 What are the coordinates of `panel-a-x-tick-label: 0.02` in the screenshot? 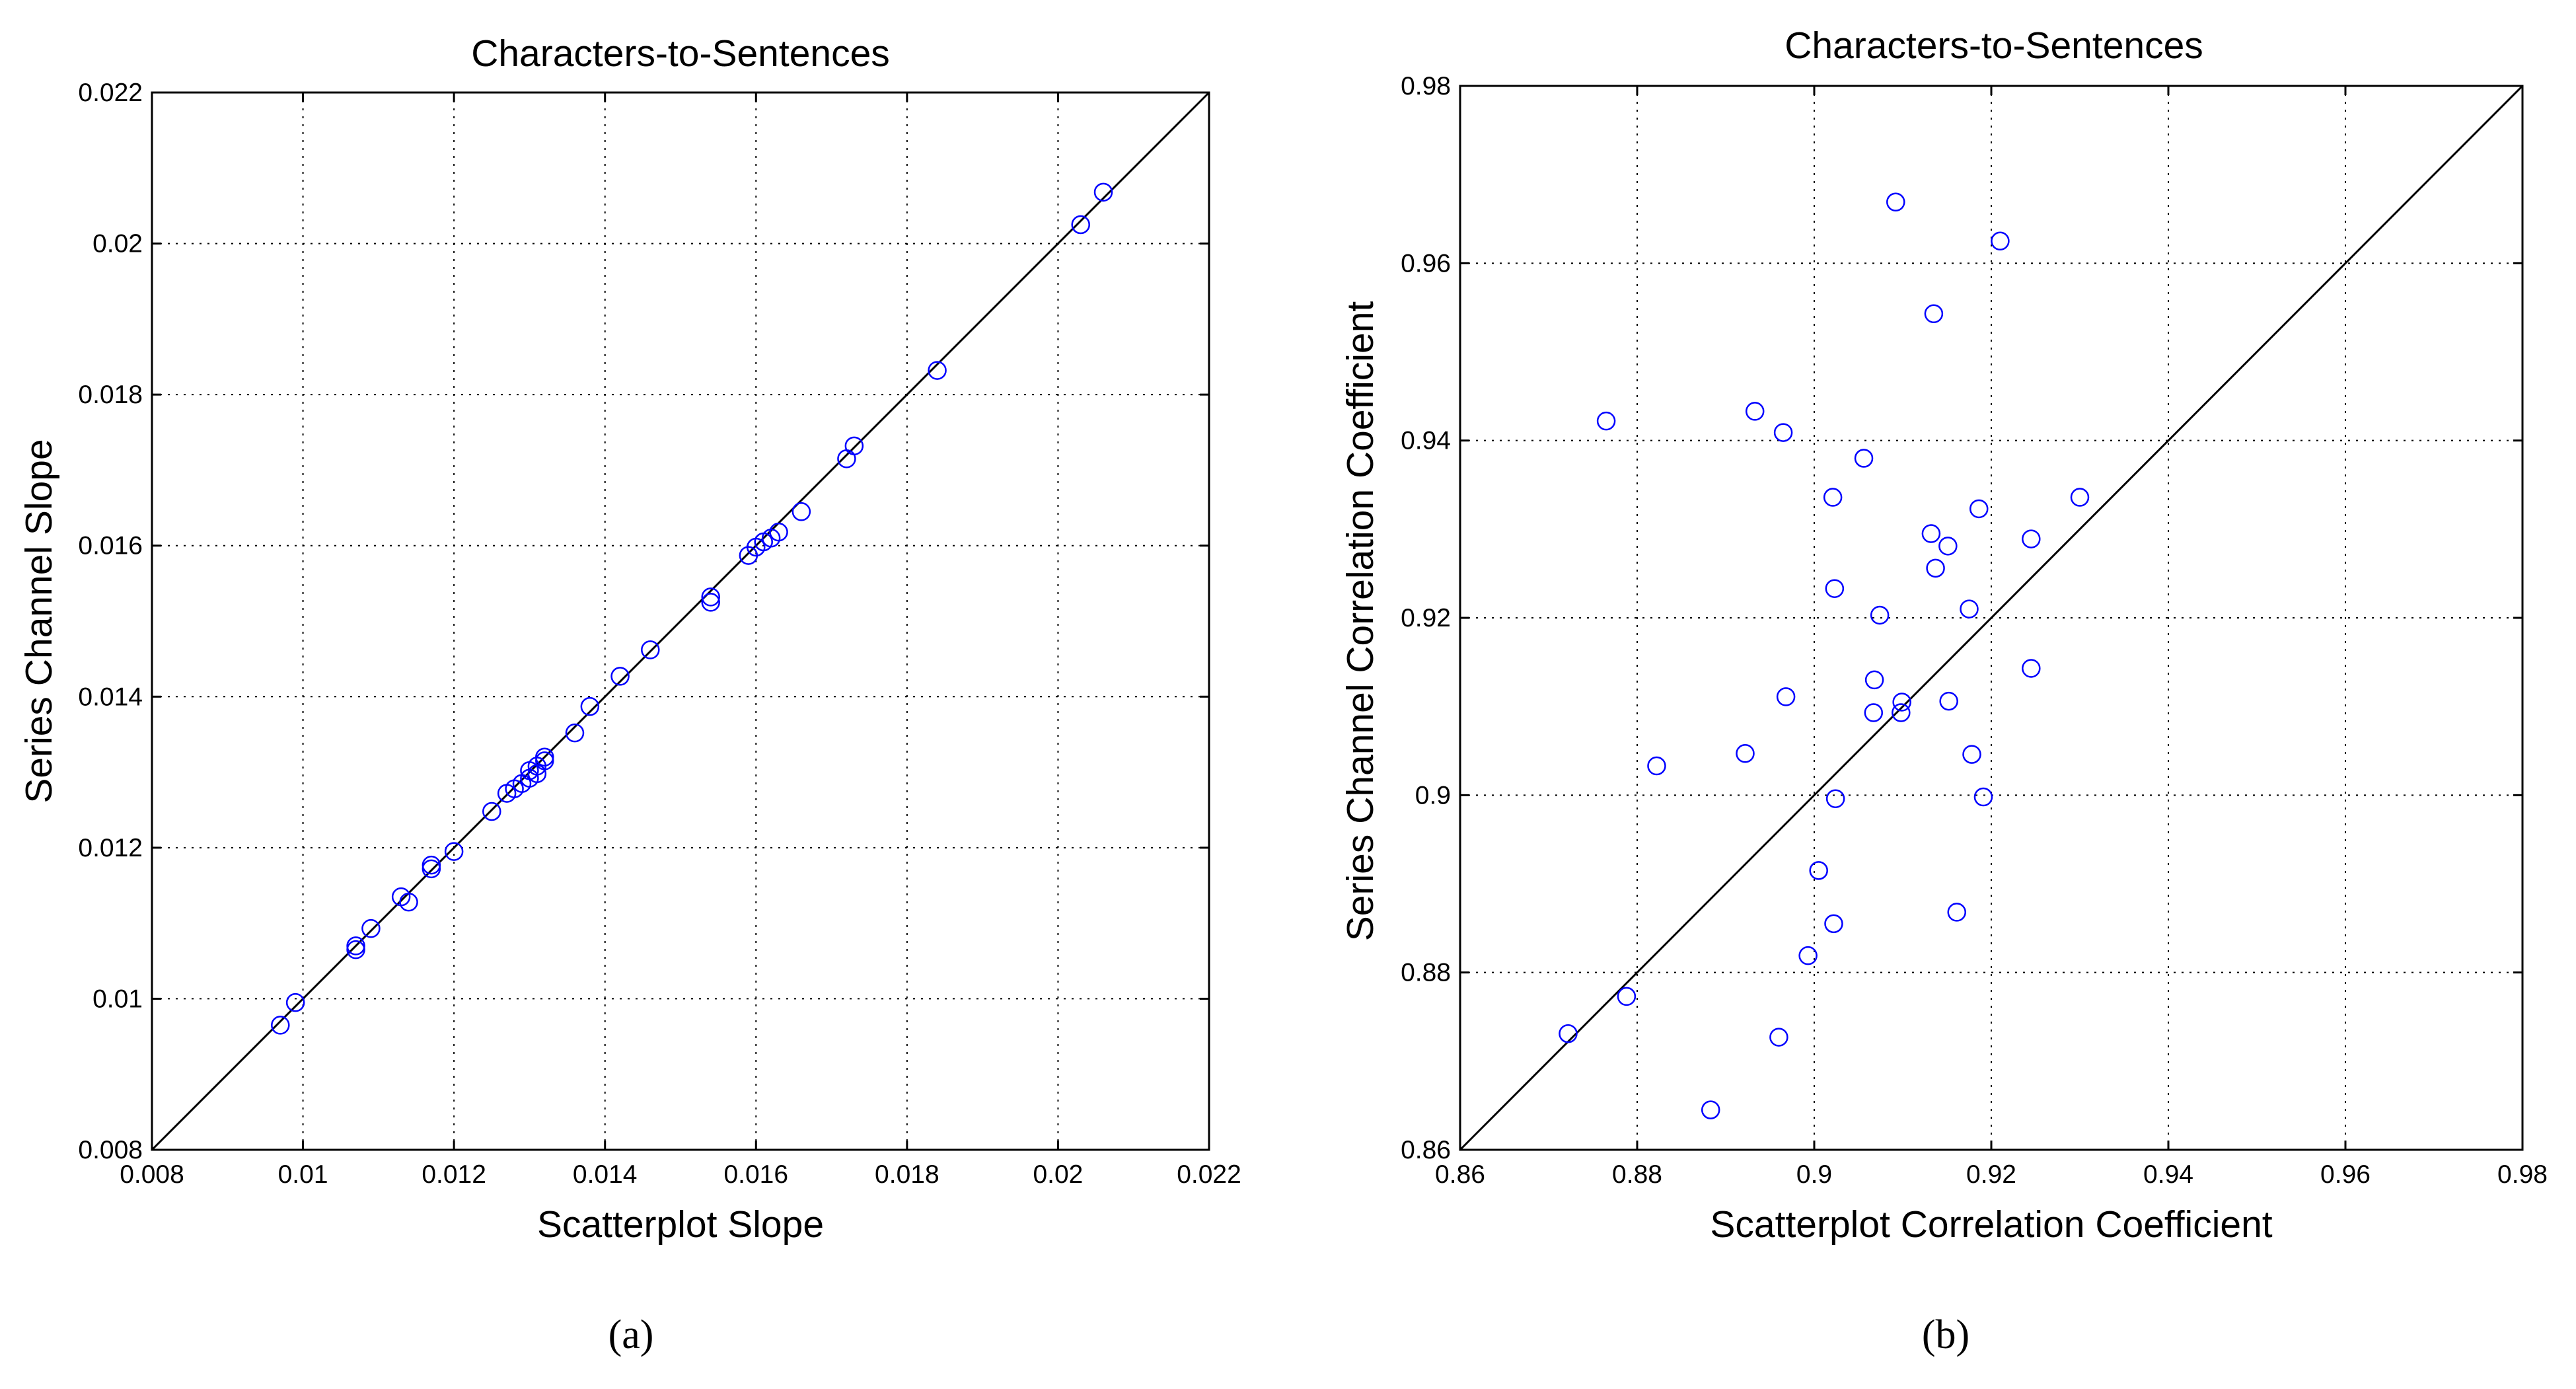 It's located at (1058, 1174).